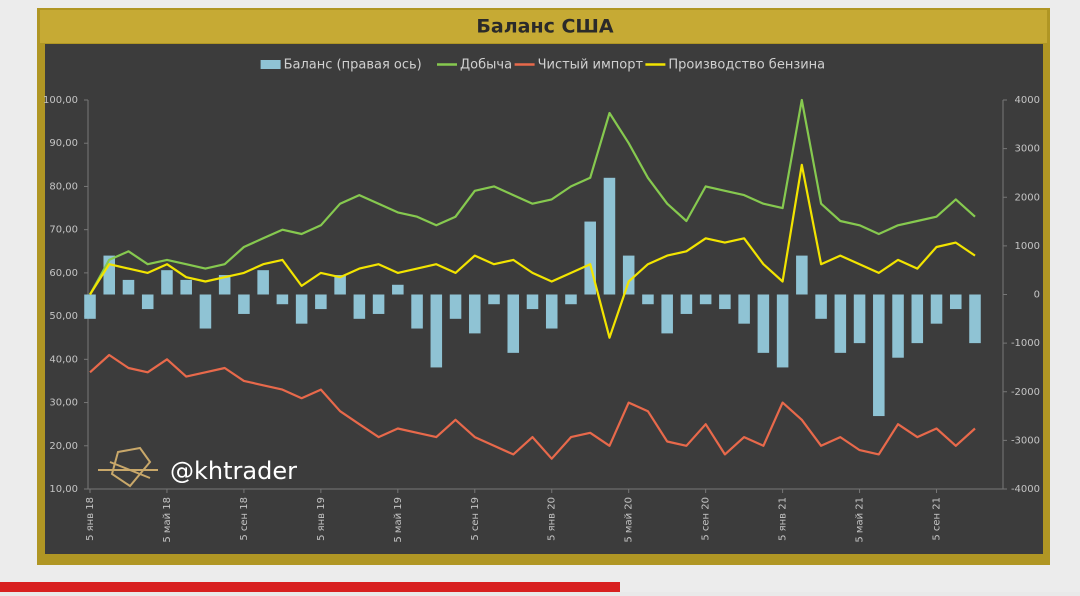 Image resolution: width=1080 pixels, height=596 pixels. I want to click on x-tick-label: 5 сен 20, so click(706, 519).